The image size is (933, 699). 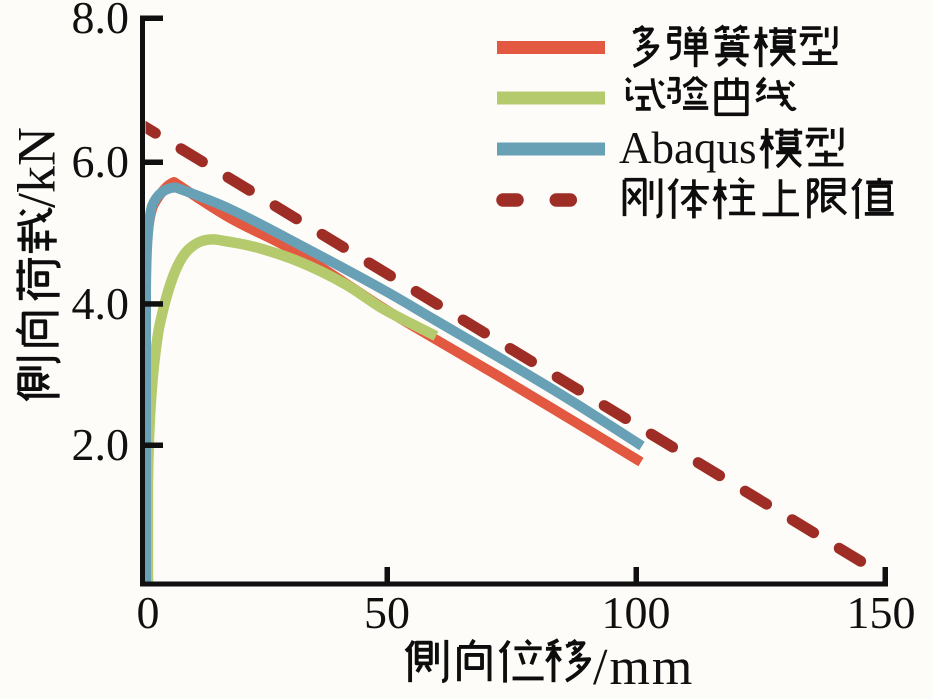 I want to click on svg-text: 150, so click(x=881, y=612).